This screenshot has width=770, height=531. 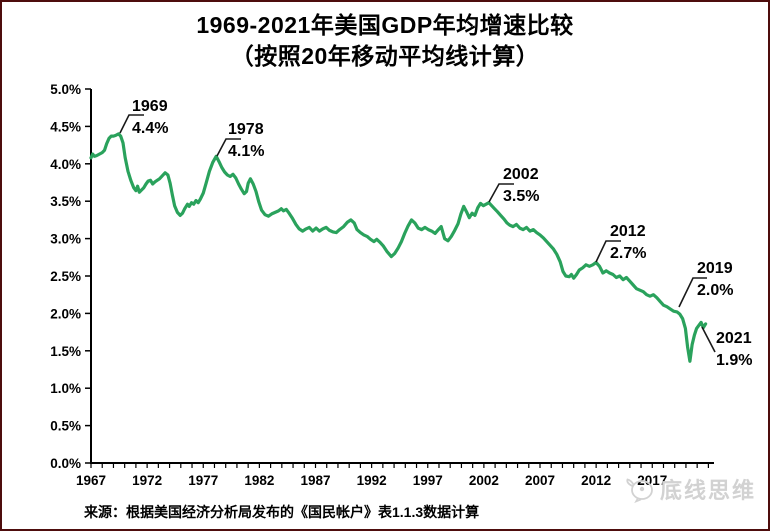 What do you see at coordinates (715, 268) in the screenshot?
I see `annotation-year-label: 2019` at bounding box center [715, 268].